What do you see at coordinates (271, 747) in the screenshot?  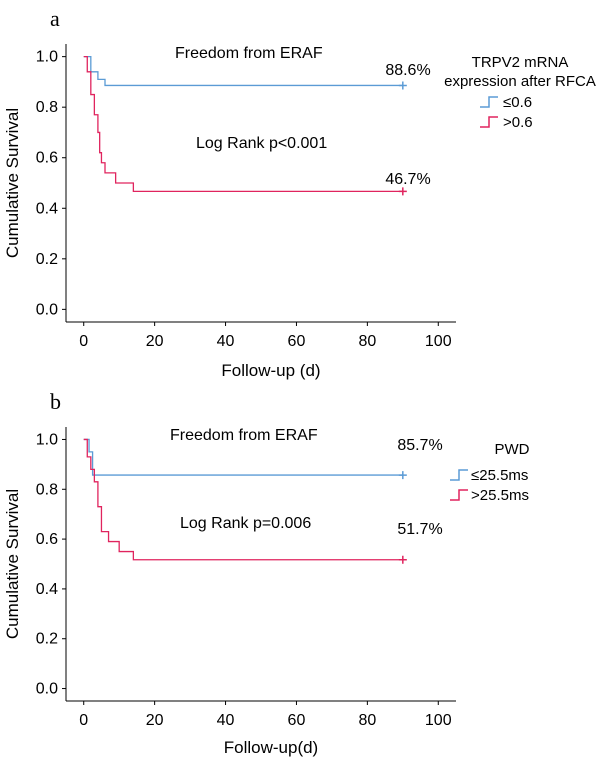 I see `x-axis-title: Follow-up(d)` at bounding box center [271, 747].